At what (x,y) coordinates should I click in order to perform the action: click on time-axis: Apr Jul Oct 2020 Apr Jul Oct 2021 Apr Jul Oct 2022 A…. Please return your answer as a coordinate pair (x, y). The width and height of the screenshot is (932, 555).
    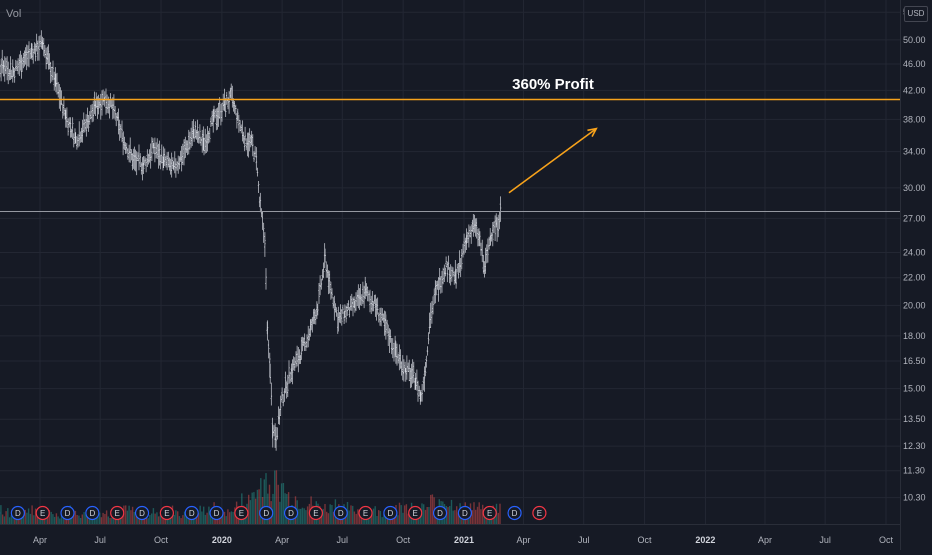
    Looking at the image, I should click on (450, 535).